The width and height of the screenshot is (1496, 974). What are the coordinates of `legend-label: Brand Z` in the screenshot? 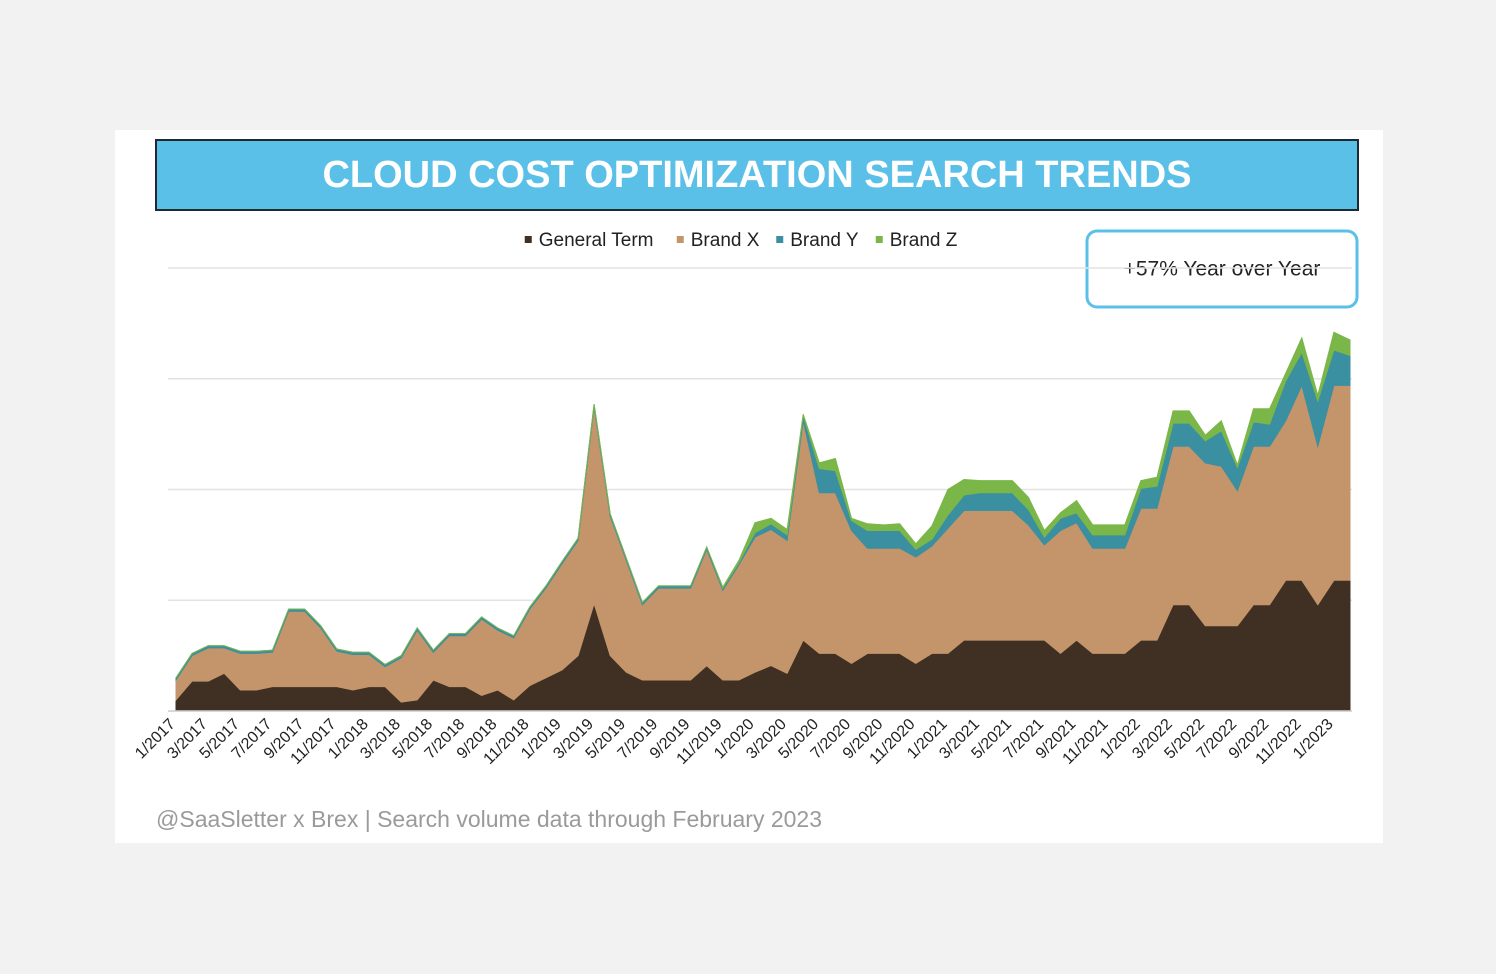 It's located at (924, 240).